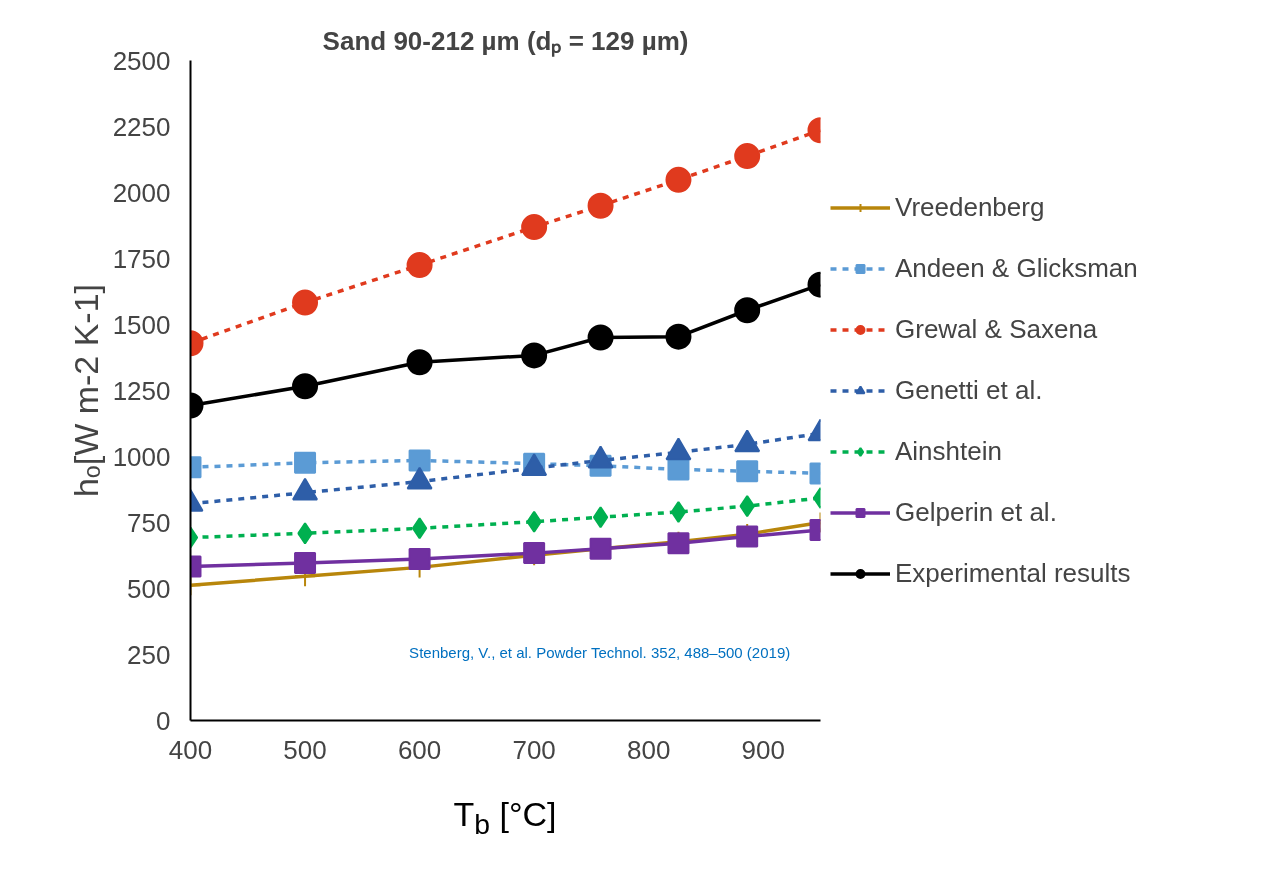 This screenshot has height=870, width=1271. What do you see at coordinates (996, 329) in the screenshot?
I see `legend-label: Grewal & Saxena` at bounding box center [996, 329].